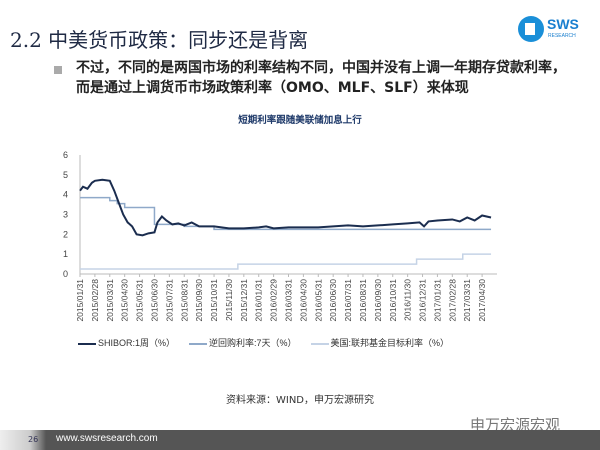 Image resolution: width=600 pixels, height=450 pixels. I want to click on x-tick-label: 2016/05/31, so click(318, 300).